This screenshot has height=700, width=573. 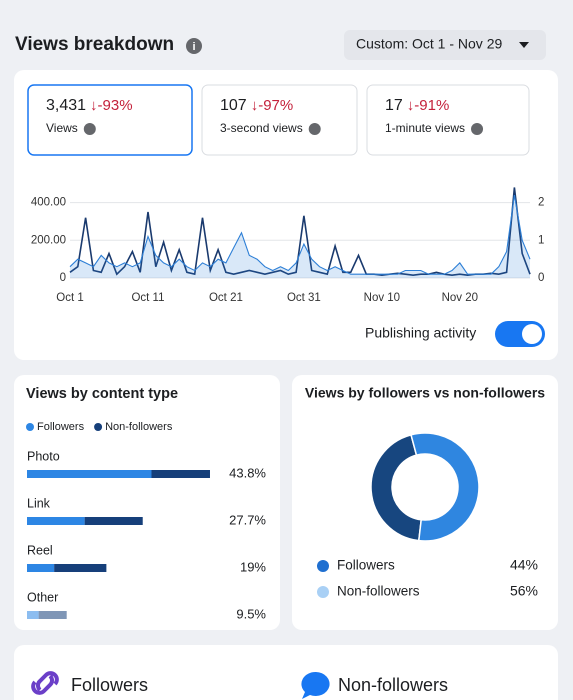 I want to click on y-tick-label: 200.00, so click(x=48, y=240).